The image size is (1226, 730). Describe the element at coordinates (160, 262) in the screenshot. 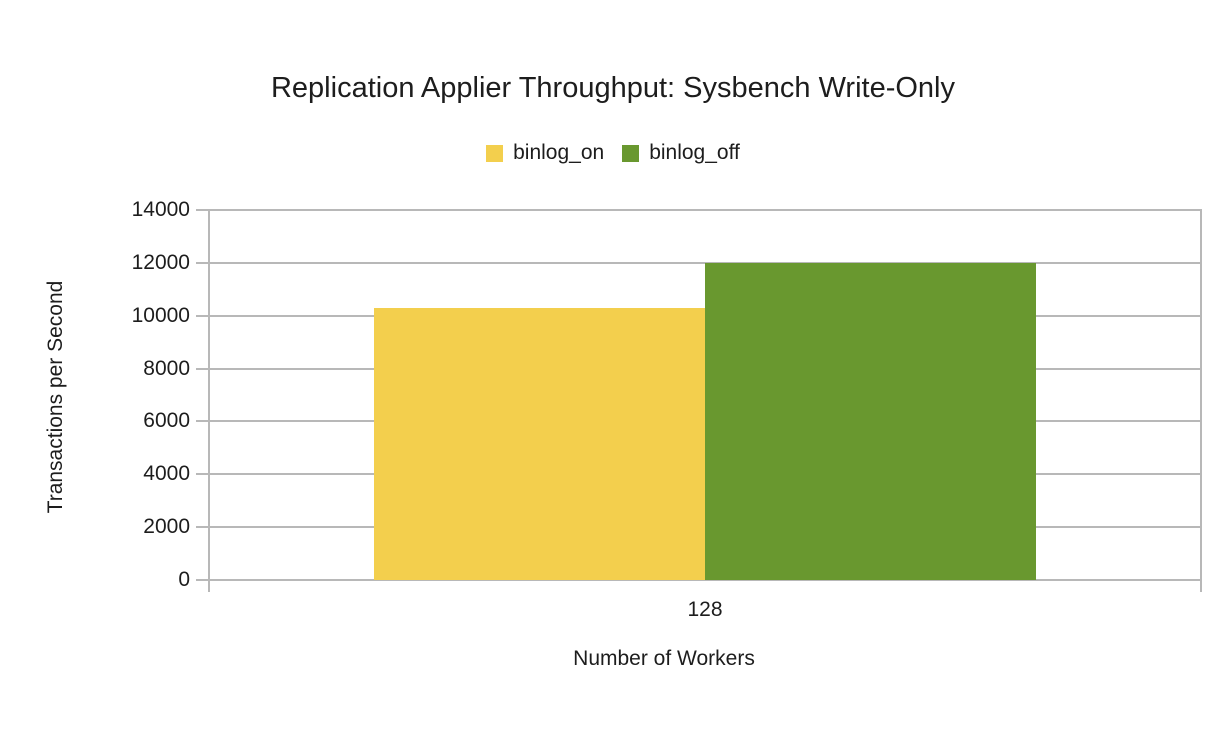

I see `y-axis-tick-label: 12000` at that location.